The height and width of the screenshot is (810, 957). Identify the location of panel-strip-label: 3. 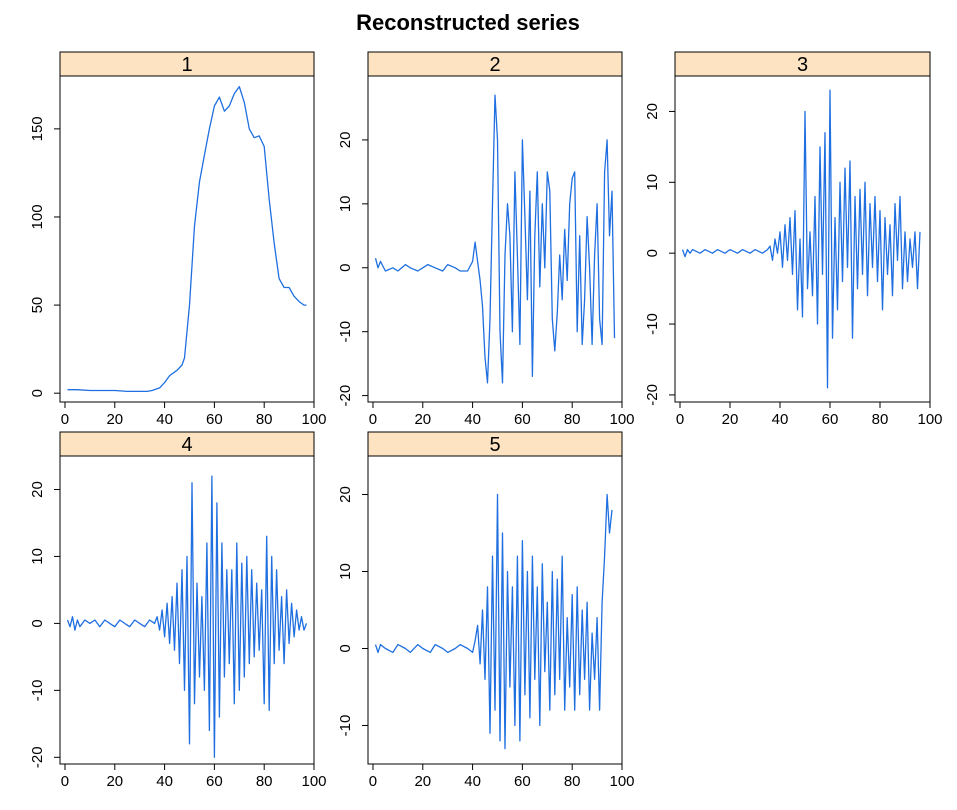
(802, 65).